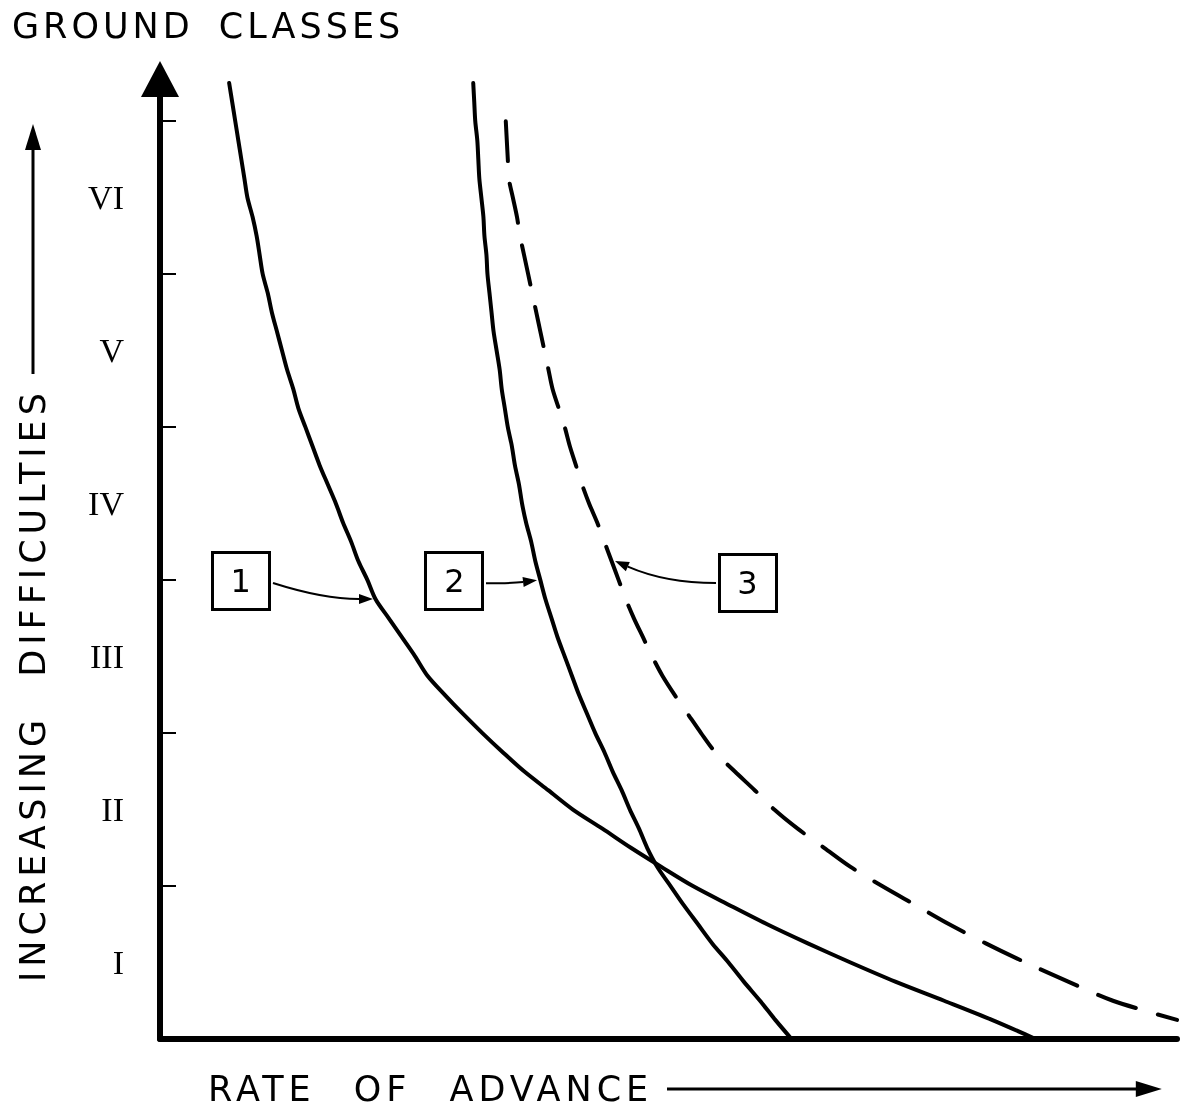 Image resolution: width=1189 pixels, height=1109 pixels. Describe the element at coordinates (107, 657) in the screenshot. I see `y-tick-label: III` at that location.